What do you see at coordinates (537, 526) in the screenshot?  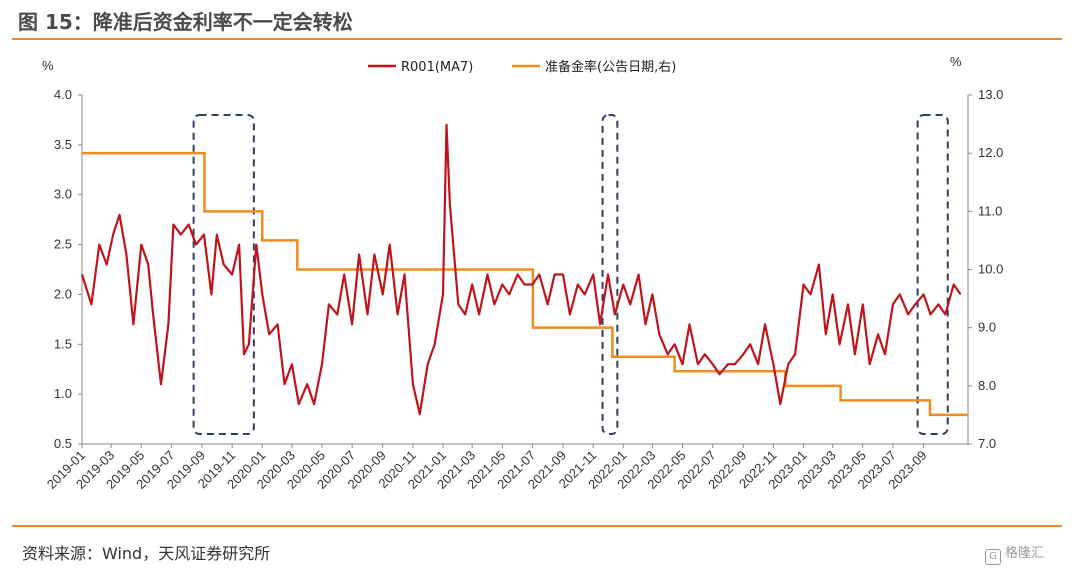 I see `bottom-rule` at bounding box center [537, 526].